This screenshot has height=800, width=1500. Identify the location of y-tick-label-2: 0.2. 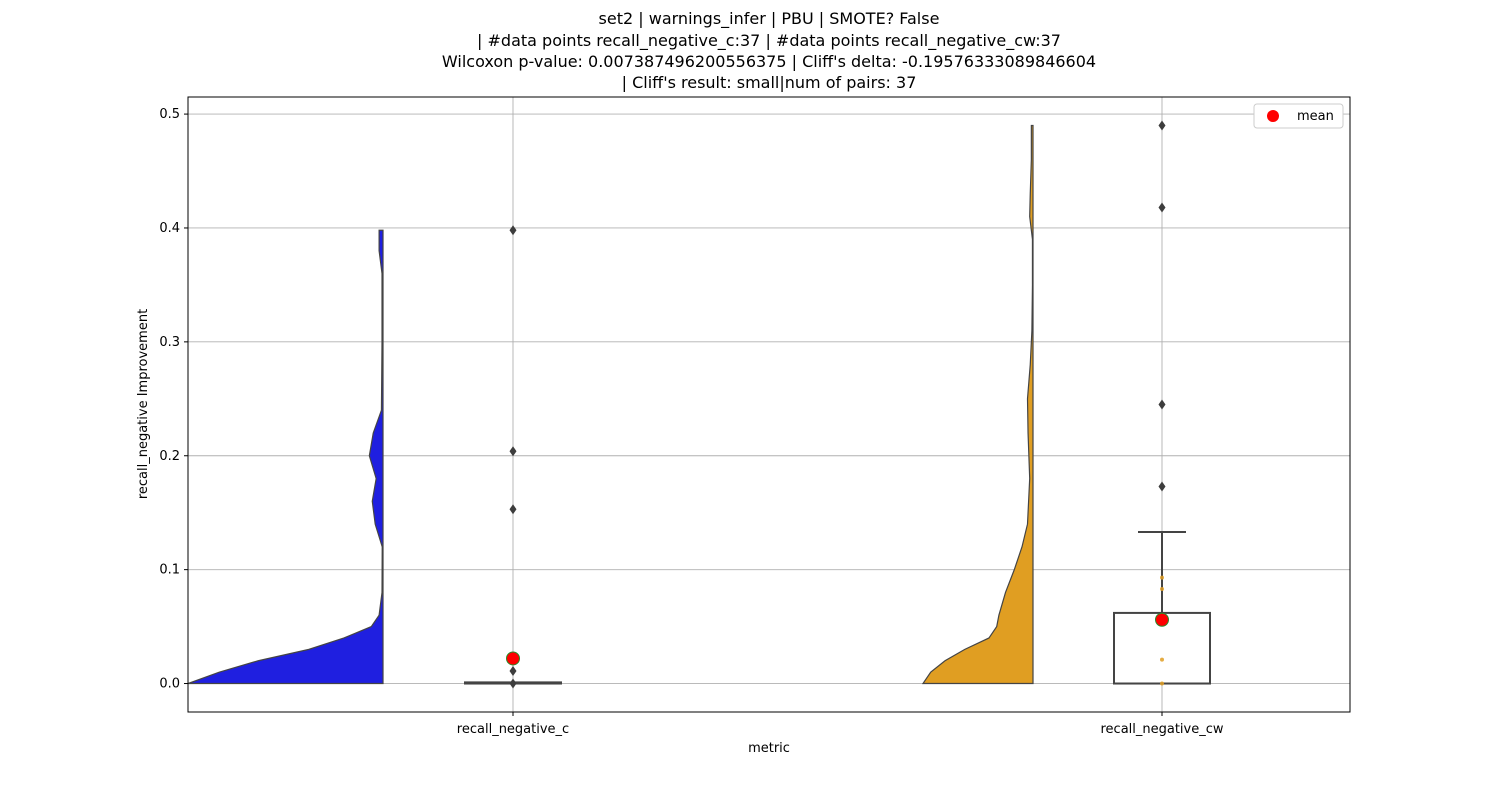
(169, 456).